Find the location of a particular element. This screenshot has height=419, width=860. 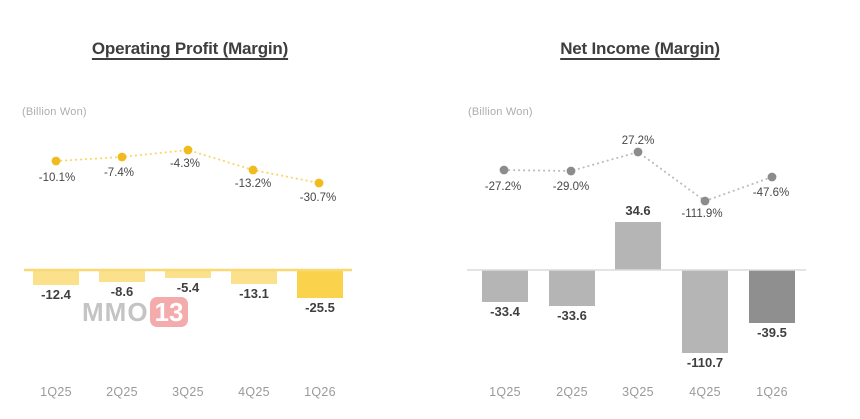

watermark-badge: 13 is located at coordinates (169, 312).